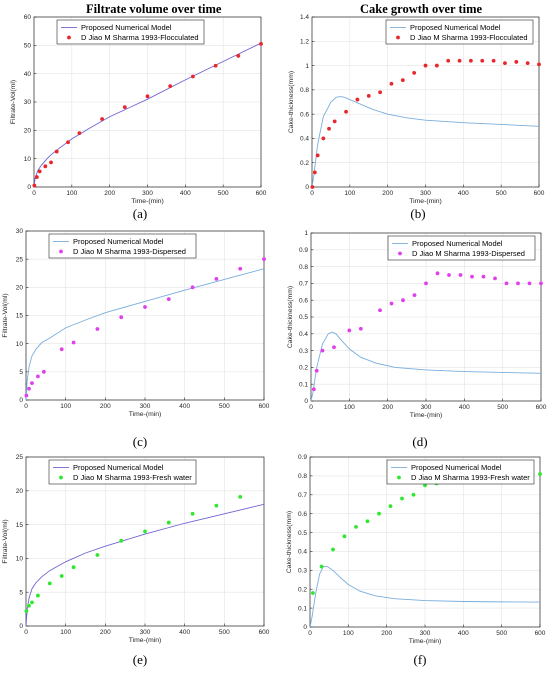 Image resolution: width=550 pixels, height=677 pixels. Describe the element at coordinates (20, 316) in the screenshot. I see `y-tick-label: 15` at that location.